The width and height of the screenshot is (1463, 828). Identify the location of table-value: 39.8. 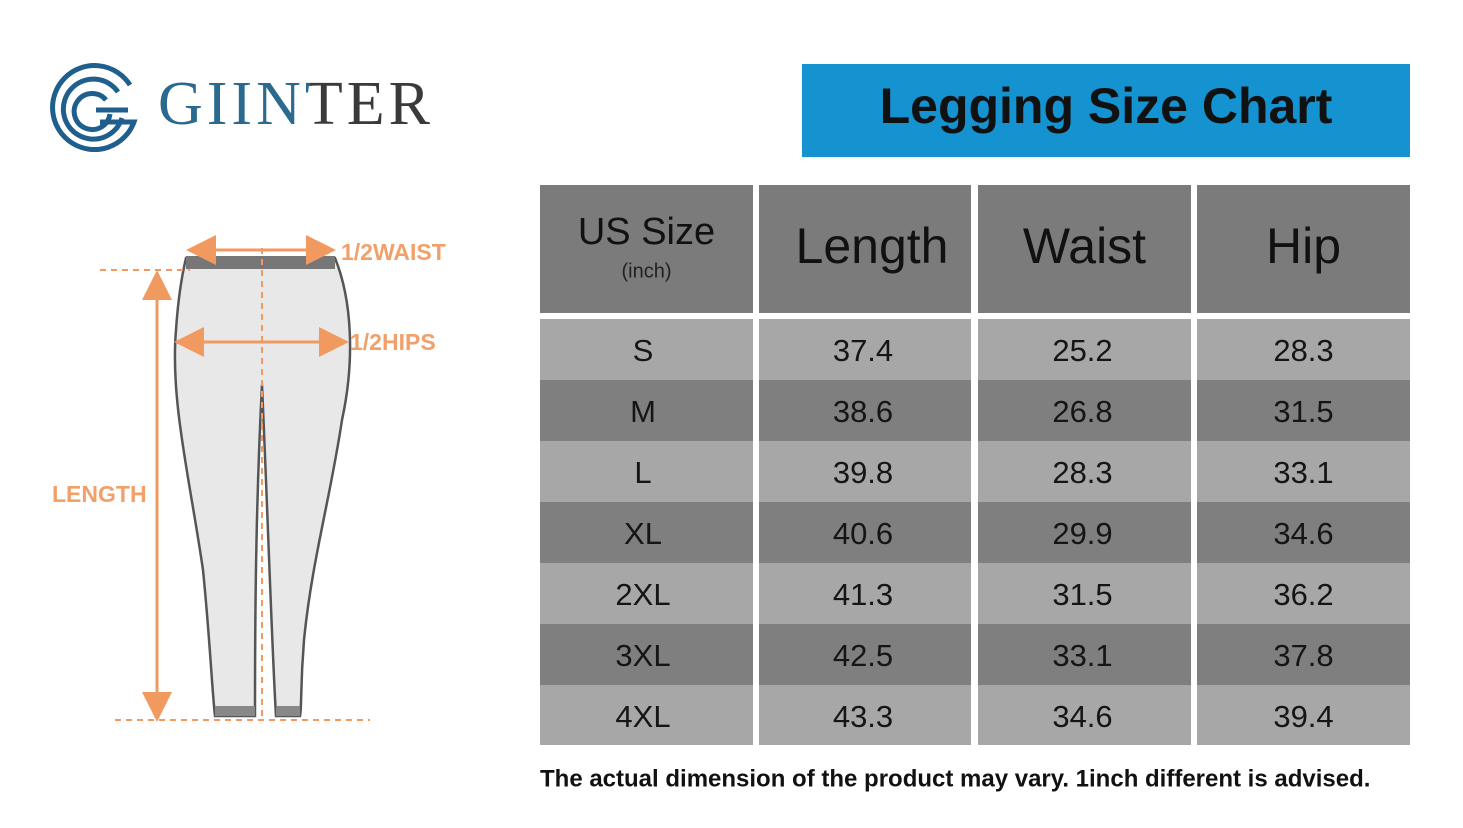
(863, 472).